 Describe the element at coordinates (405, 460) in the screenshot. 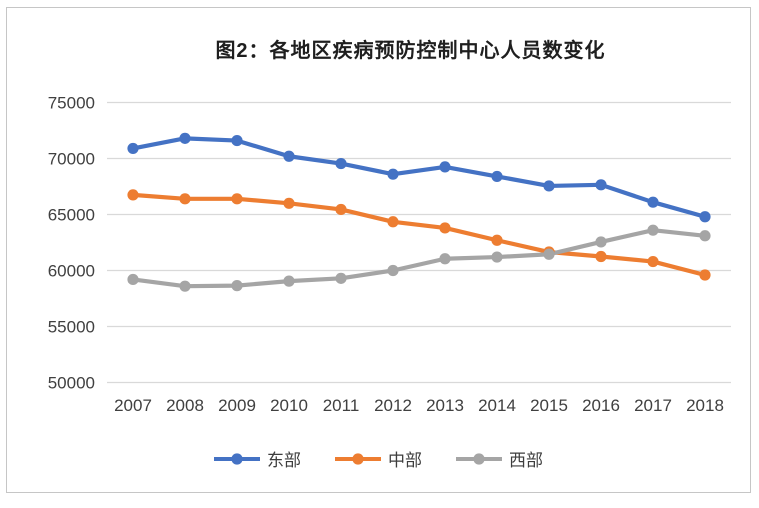

I see `legend-label: 中部` at that location.